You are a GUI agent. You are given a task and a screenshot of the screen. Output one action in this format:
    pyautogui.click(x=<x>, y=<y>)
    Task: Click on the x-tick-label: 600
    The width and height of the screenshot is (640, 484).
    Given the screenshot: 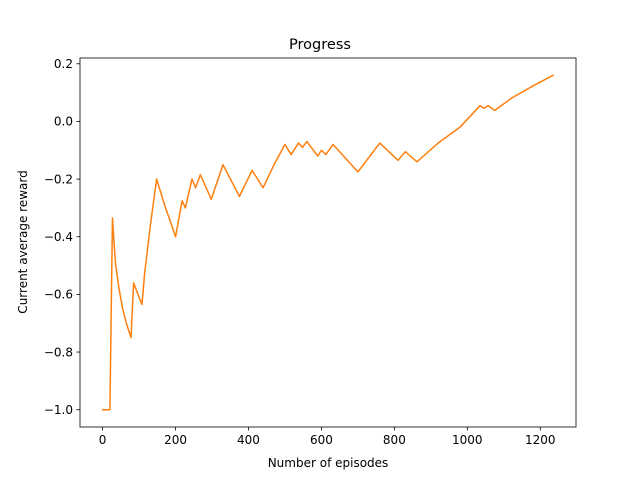 What is the action you would take?
    pyautogui.click(x=321, y=440)
    